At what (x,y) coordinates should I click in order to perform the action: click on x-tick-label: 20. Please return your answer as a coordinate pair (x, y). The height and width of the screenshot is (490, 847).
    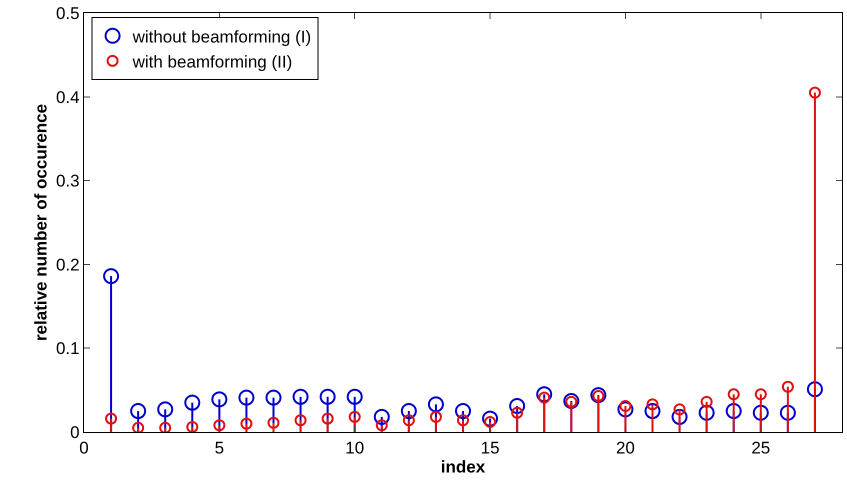
    Looking at the image, I should click on (625, 448).